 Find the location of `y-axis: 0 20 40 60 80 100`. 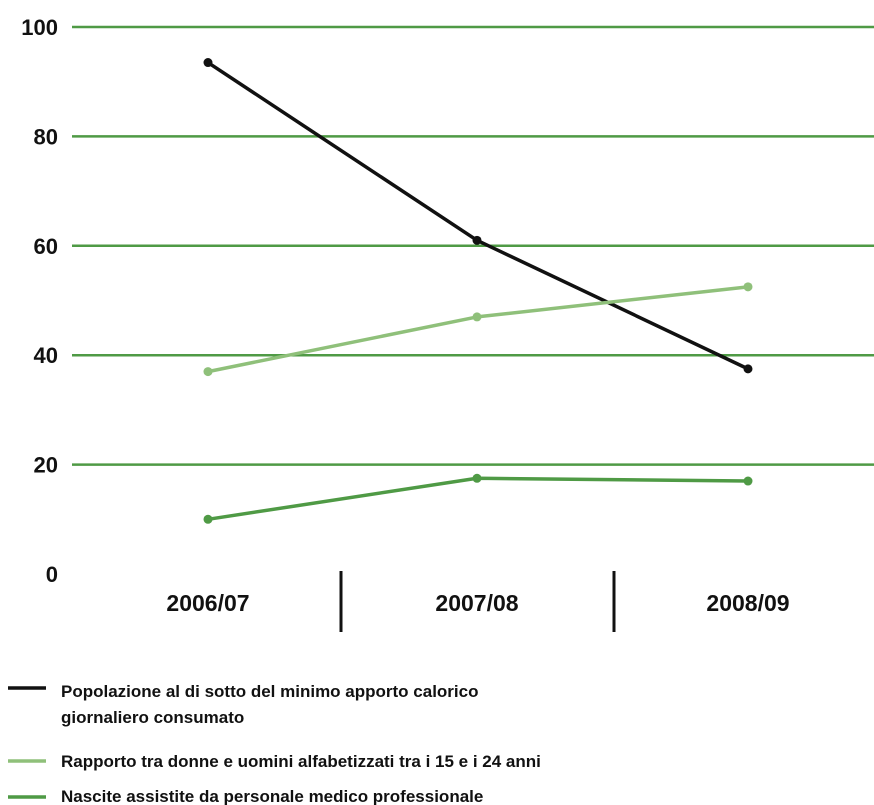

y-axis: 0 20 40 60 80 100 is located at coordinates (39, 301).